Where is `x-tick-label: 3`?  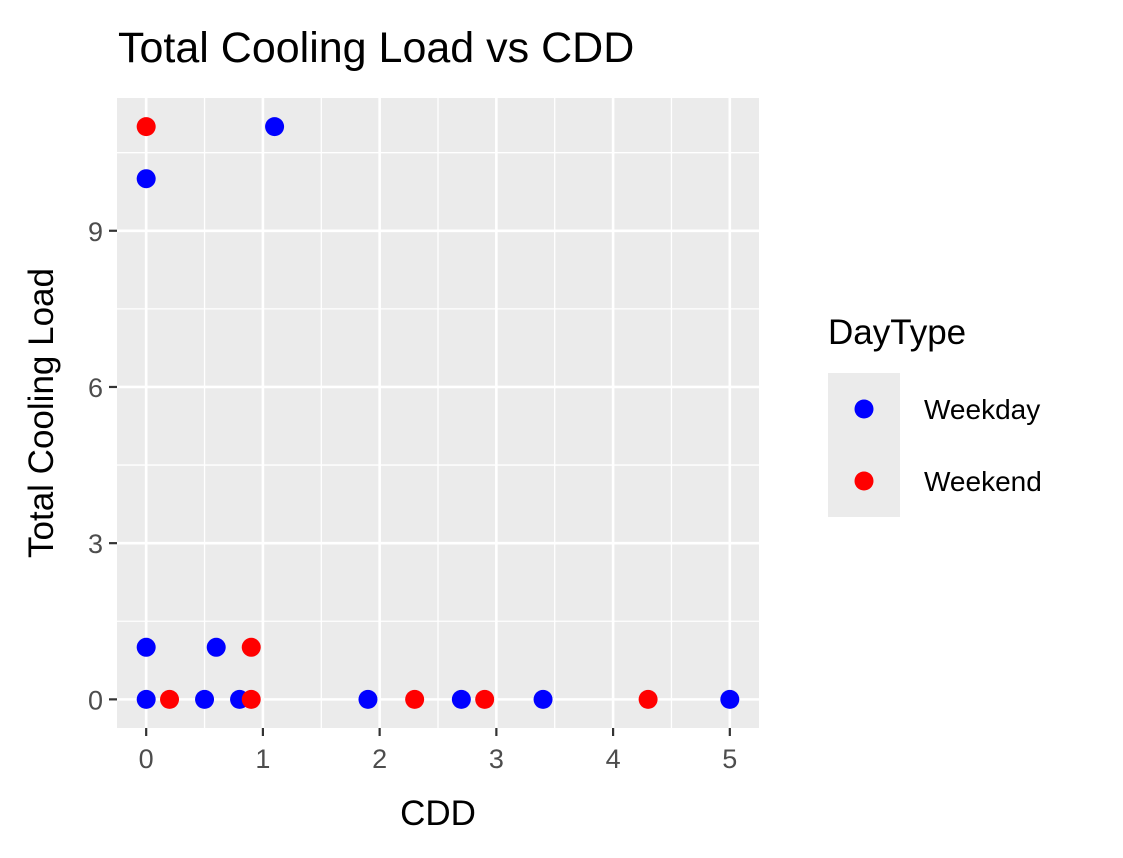 x-tick-label: 3 is located at coordinates (496, 759).